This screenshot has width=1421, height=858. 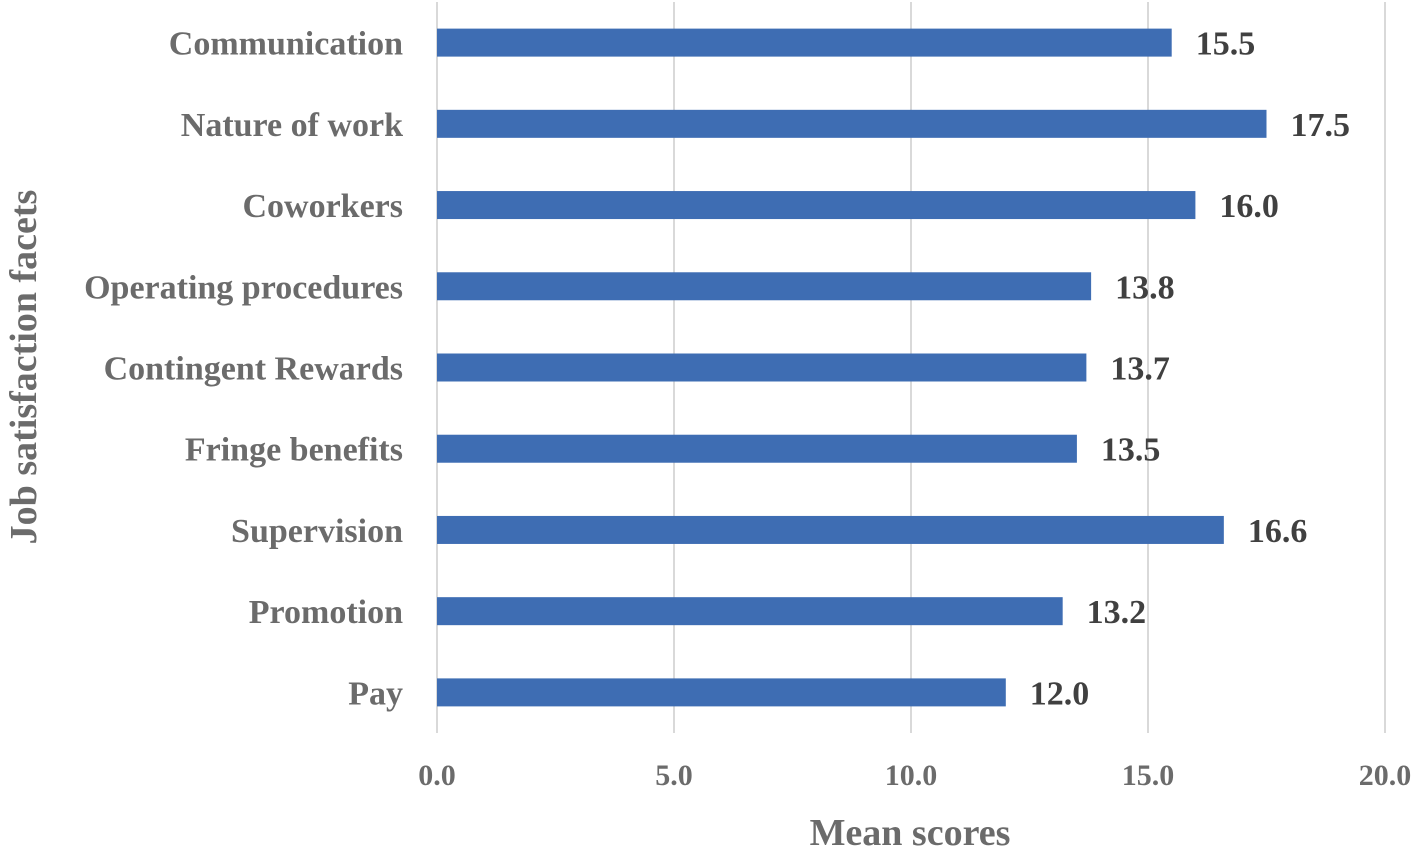 What do you see at coordinates (322, 206) in the screenshot?
I see `category-label: Coworkers` at bounding box center [322, 206].